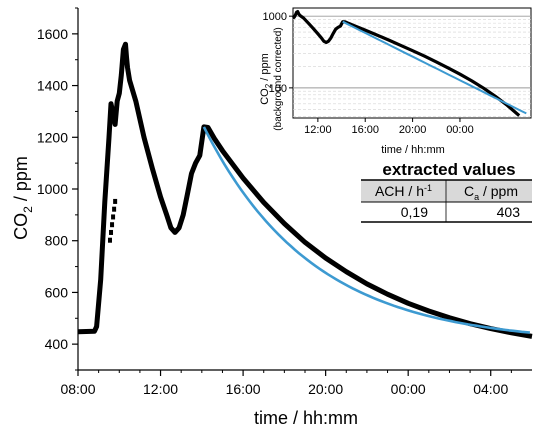 The height and width of the screenshot is (442, 543). I want to click on x-tick-label: 00:00, so click(408, 389).